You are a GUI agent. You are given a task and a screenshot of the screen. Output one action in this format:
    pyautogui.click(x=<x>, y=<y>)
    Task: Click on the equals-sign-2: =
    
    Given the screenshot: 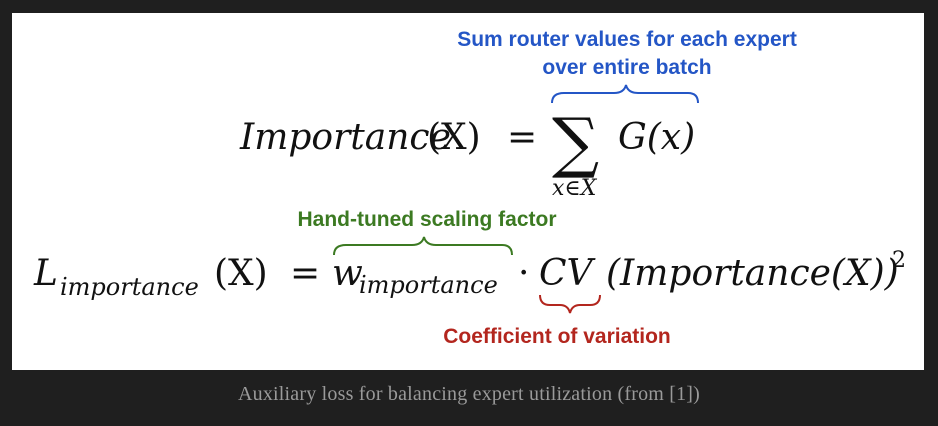 What is the action you would take?
    pyautogui.click(x=305, y=273)
    